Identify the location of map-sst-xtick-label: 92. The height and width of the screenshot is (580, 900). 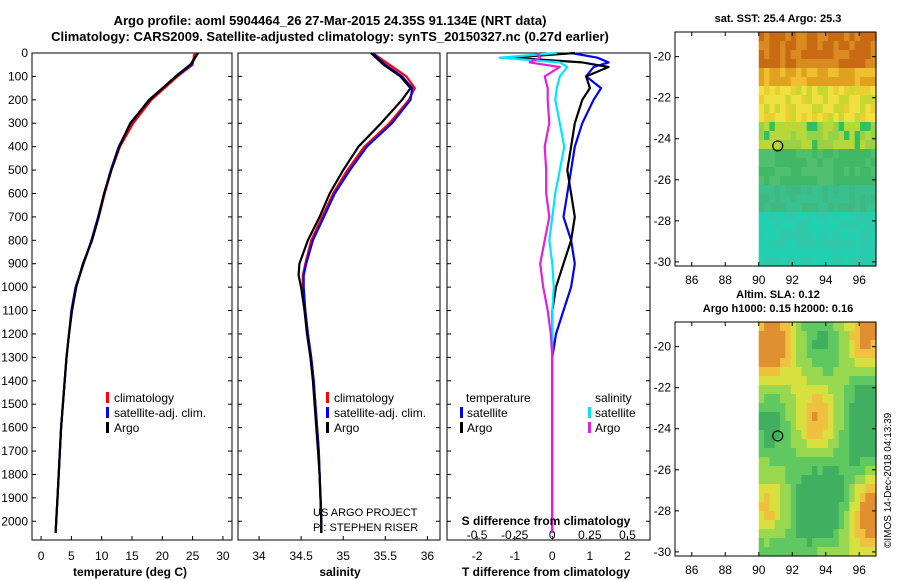
(793, 280).